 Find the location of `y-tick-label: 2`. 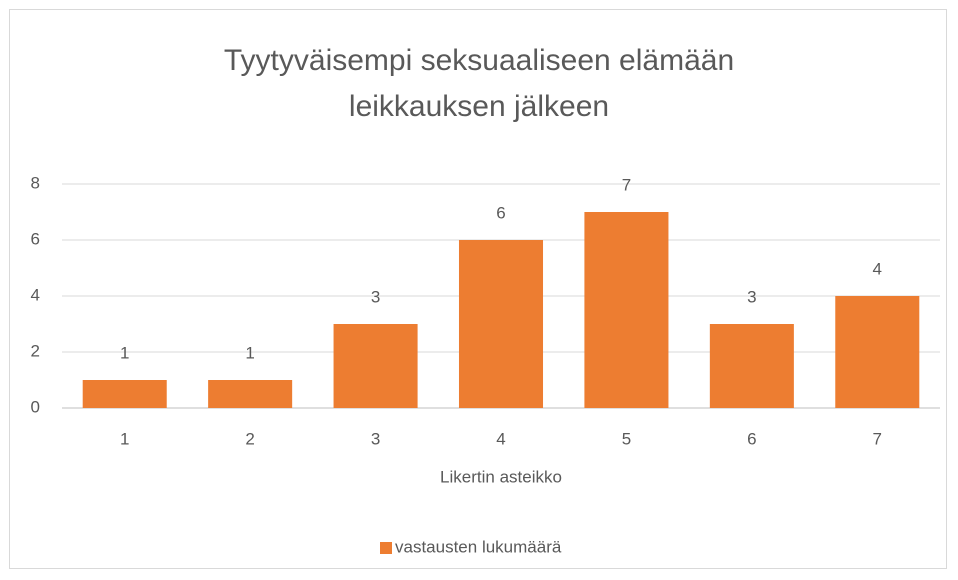

y-tick-label: 2 is located at coordinates (35, 350).